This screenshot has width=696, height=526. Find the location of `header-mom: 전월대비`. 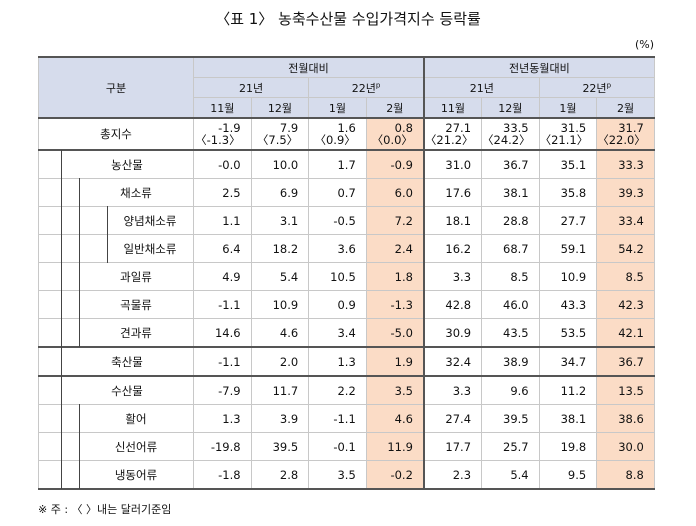

header-mom: 전월대비 is located at coordinates (308, 67).